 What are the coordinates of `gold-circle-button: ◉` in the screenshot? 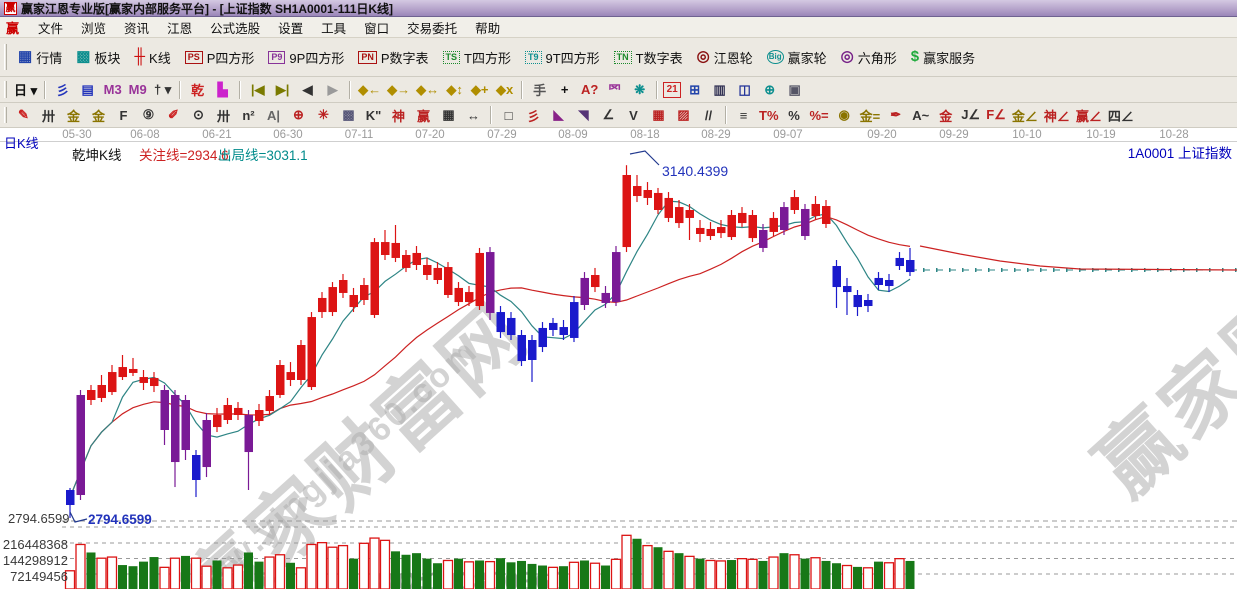 It's located at (844, 114).